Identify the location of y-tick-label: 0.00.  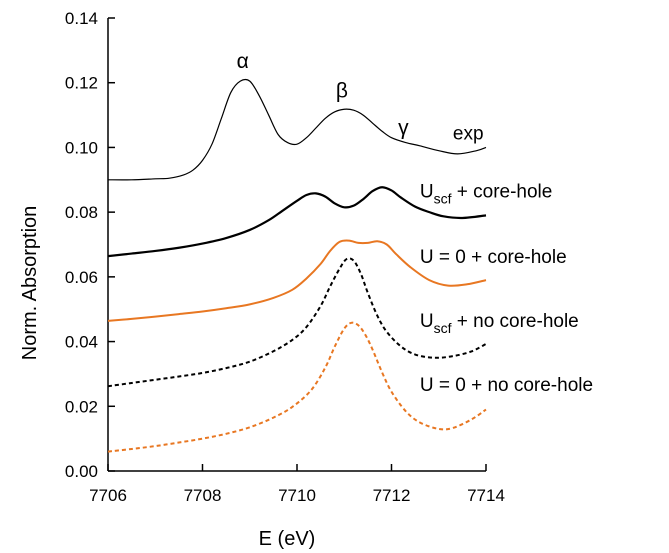
(81, 471).